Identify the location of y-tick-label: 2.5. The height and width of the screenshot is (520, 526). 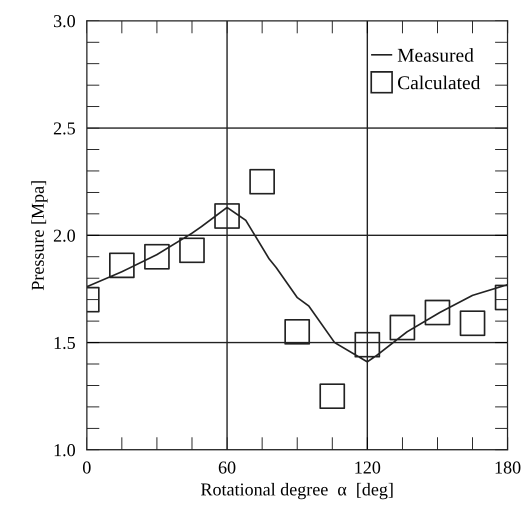
(64, 128).